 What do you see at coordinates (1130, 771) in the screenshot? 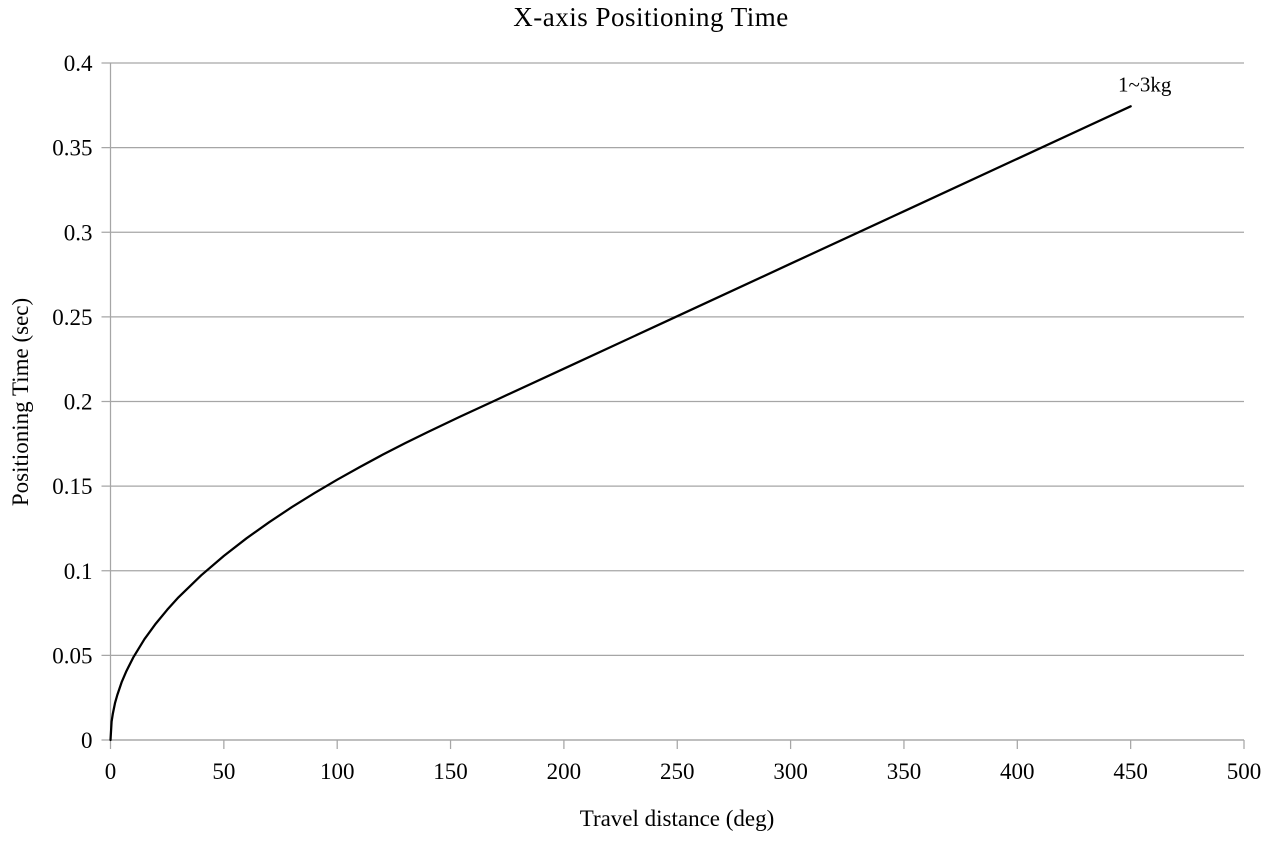
I see `x-tick-label: 450` at bounding box center [1130, 771].